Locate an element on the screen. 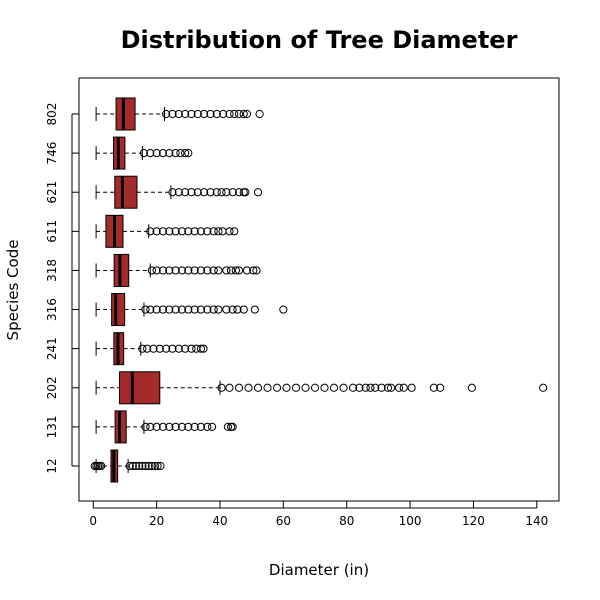 This screenshot has width=600, height=600. y-tick-label: 316 is located at coordinates (52, 309).